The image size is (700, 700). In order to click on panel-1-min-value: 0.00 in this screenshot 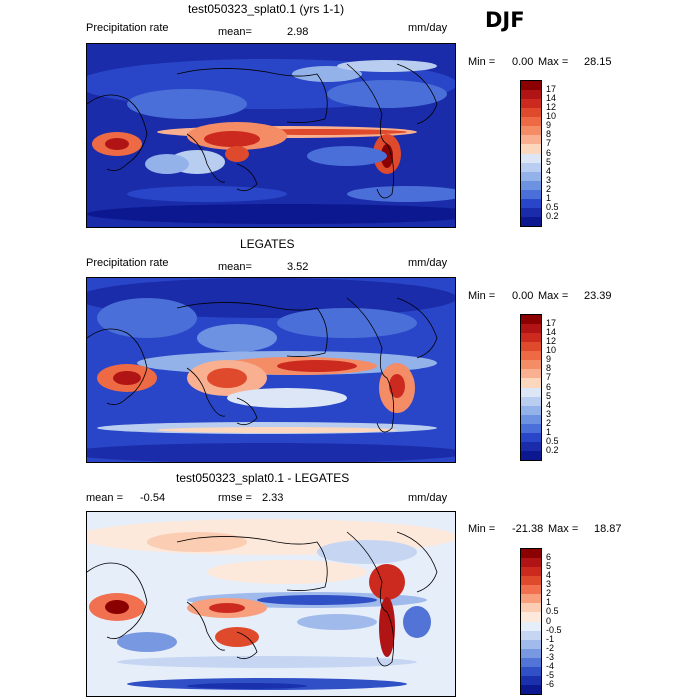, I will do `click(523, 62)`.